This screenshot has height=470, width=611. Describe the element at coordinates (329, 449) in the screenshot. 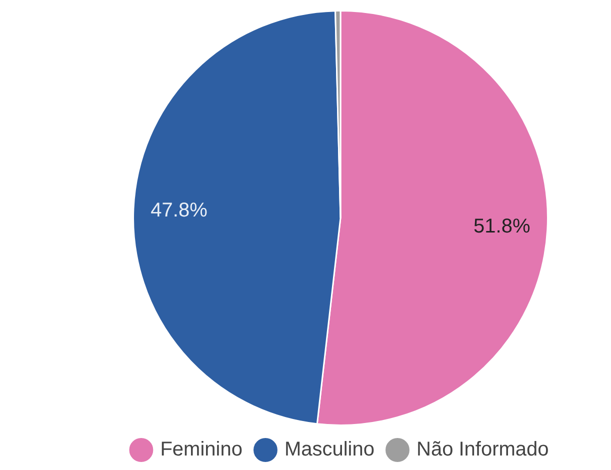

I see `legend-label: Masculino` at that location.